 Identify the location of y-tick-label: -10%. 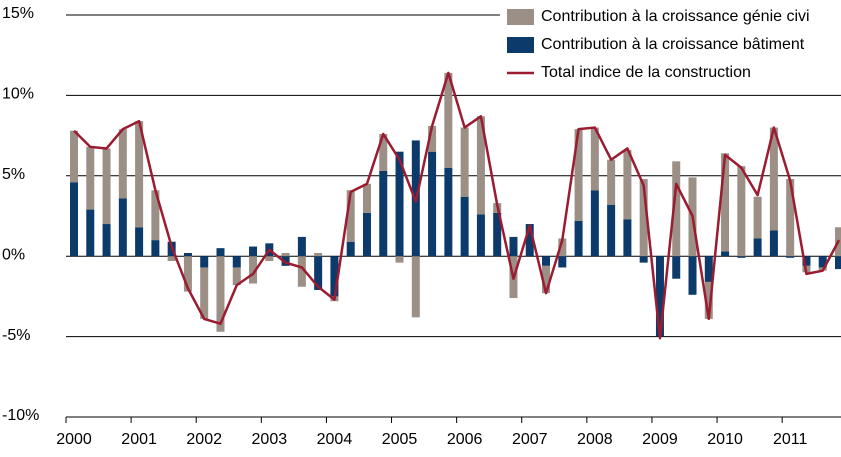
(20, 415).